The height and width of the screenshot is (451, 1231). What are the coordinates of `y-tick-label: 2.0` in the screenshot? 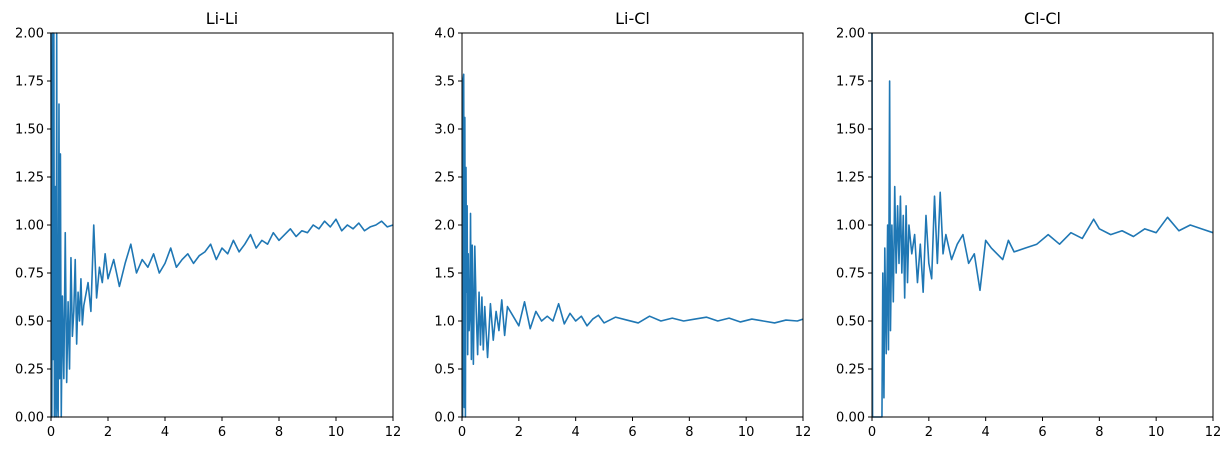 It's located at (444, 226).